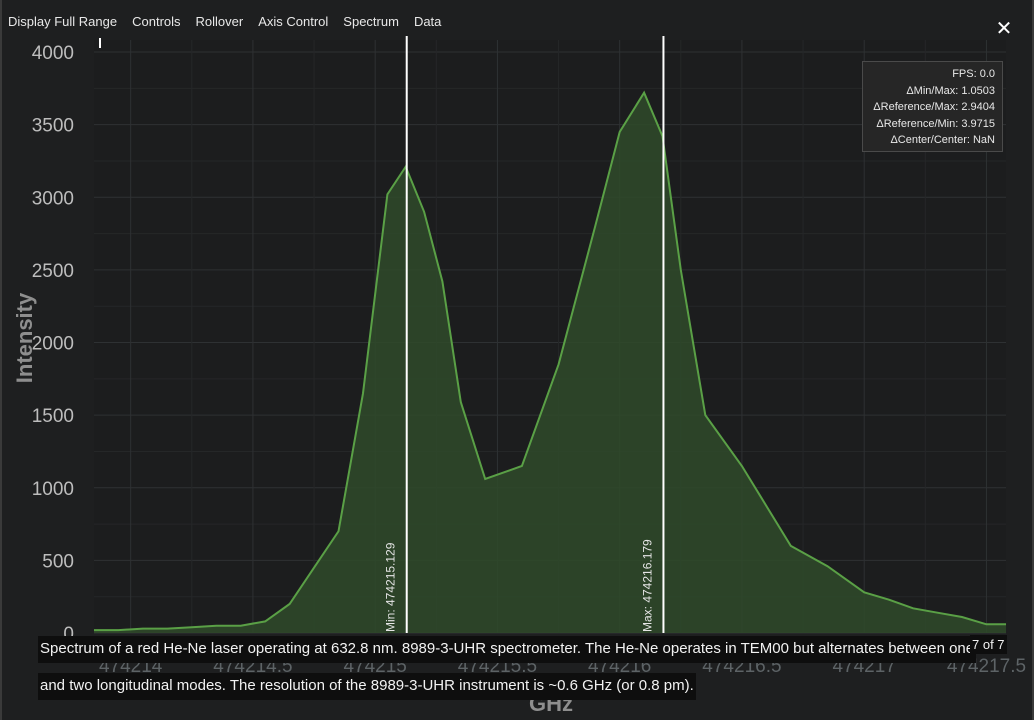 Image resolution: width=1034 pixels, height=720 pixels. What do you see at coordinates (53, 271) in the screenshot?
I see `y-tick-label: 2500` at bounding box center [53, 271].